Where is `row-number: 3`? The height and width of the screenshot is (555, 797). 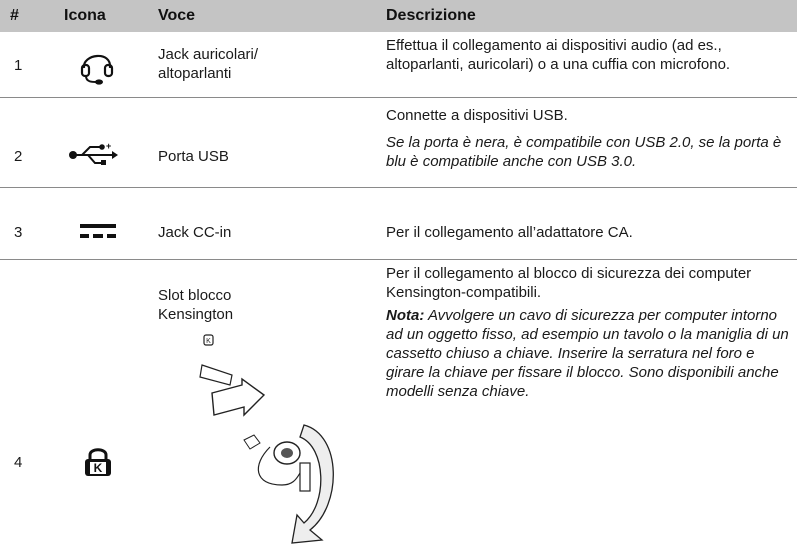
row-number: 3 is located at coordinates (18, 232).